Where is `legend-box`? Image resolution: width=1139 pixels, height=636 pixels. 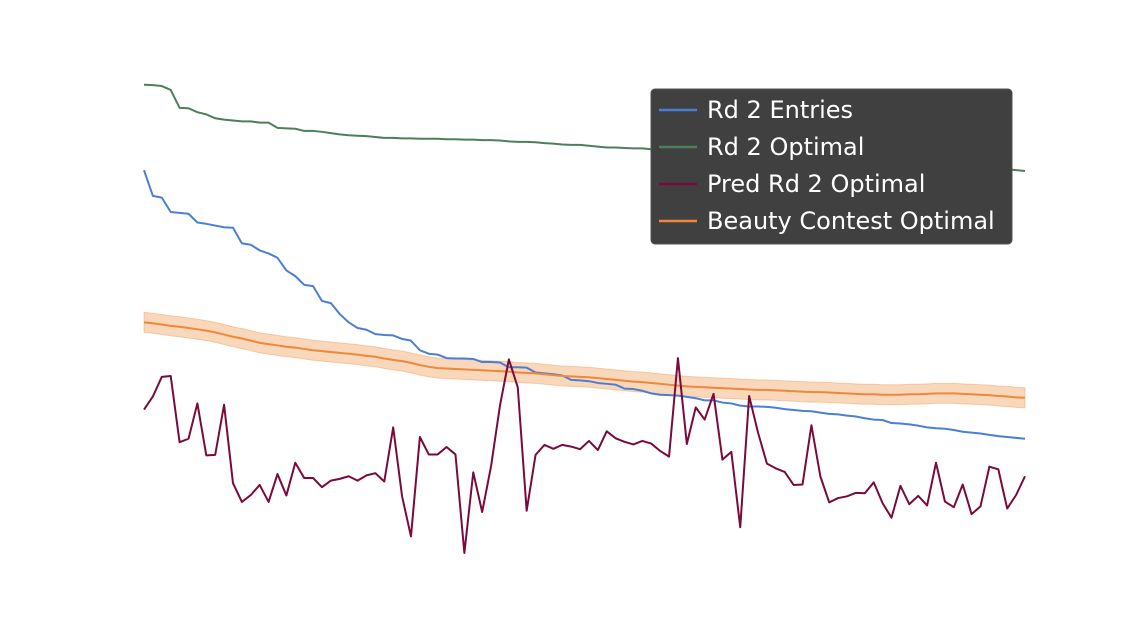 legend-box is located at coordinates (831, 166).